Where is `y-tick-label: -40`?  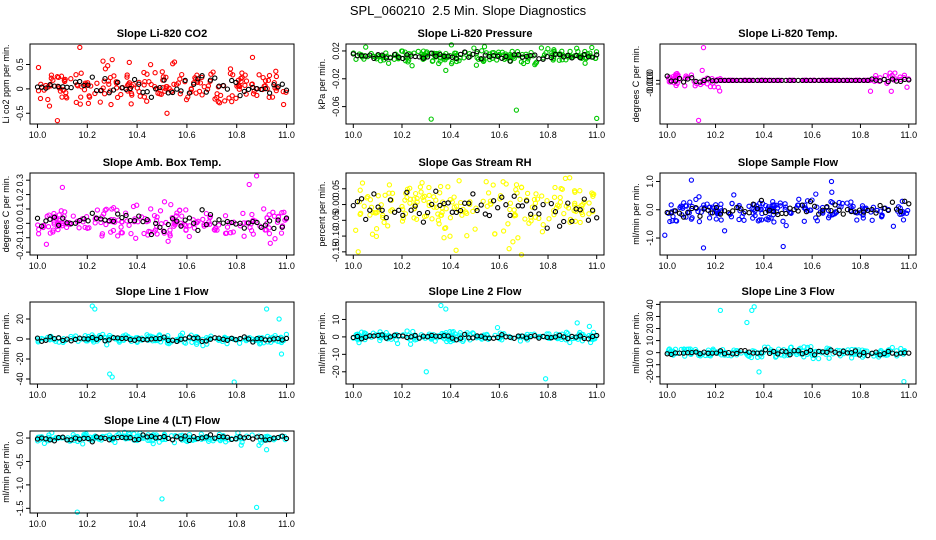
y-tick-label: -40 is located at coordinates (20, 378).